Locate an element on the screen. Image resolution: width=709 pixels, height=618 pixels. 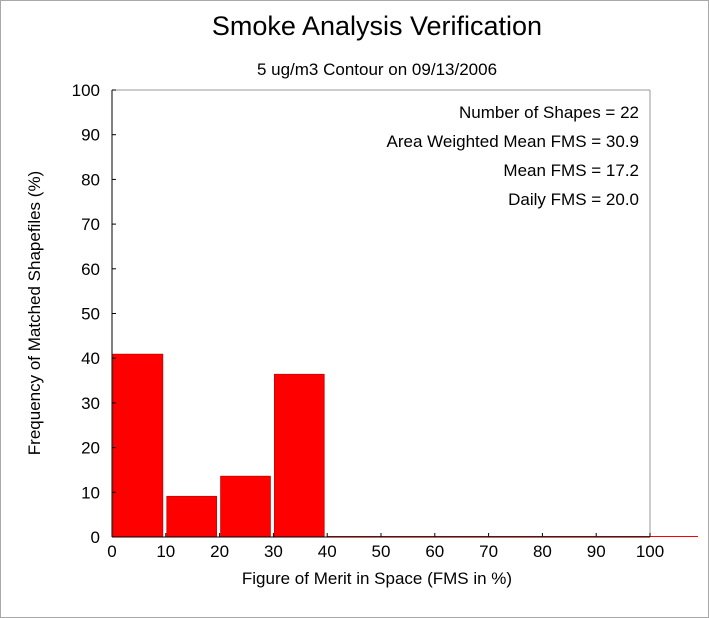
x-axis-ticks: 0 10 20 30 40 50 60 70 80 90 100 is located at coordinates (385, 547).